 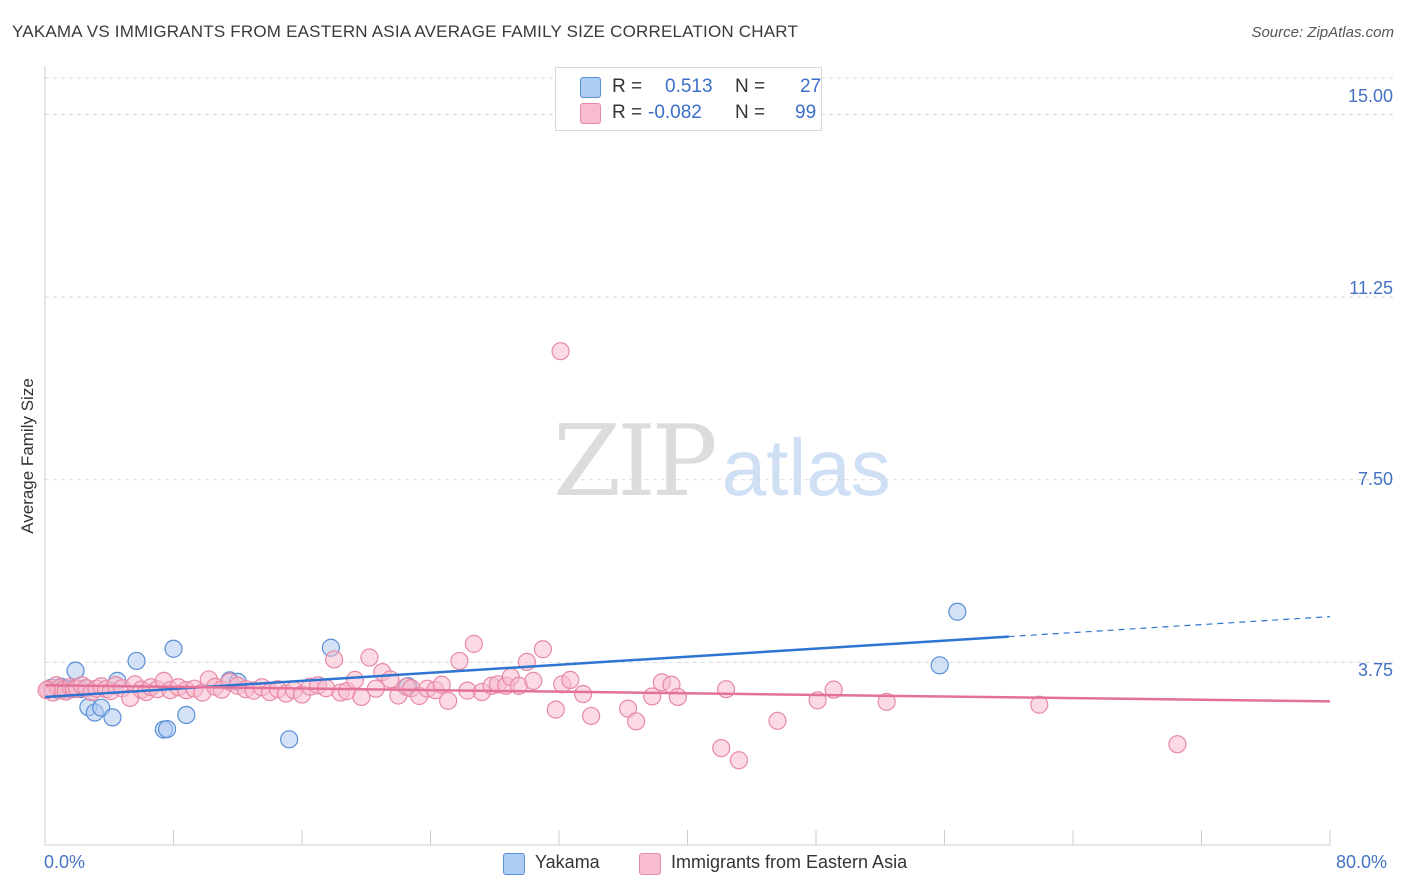 What do you see at coordinates (1169, 627) in the screenshot?
I see `yakama-trend-extension` at bounding box center [1169, 627].